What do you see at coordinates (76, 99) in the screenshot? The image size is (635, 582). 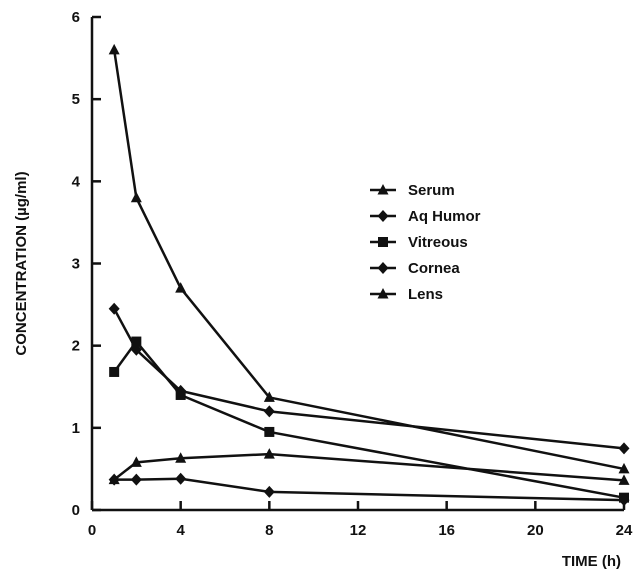 I see `y-tick-label: 5` at bounding box center [76, 99].